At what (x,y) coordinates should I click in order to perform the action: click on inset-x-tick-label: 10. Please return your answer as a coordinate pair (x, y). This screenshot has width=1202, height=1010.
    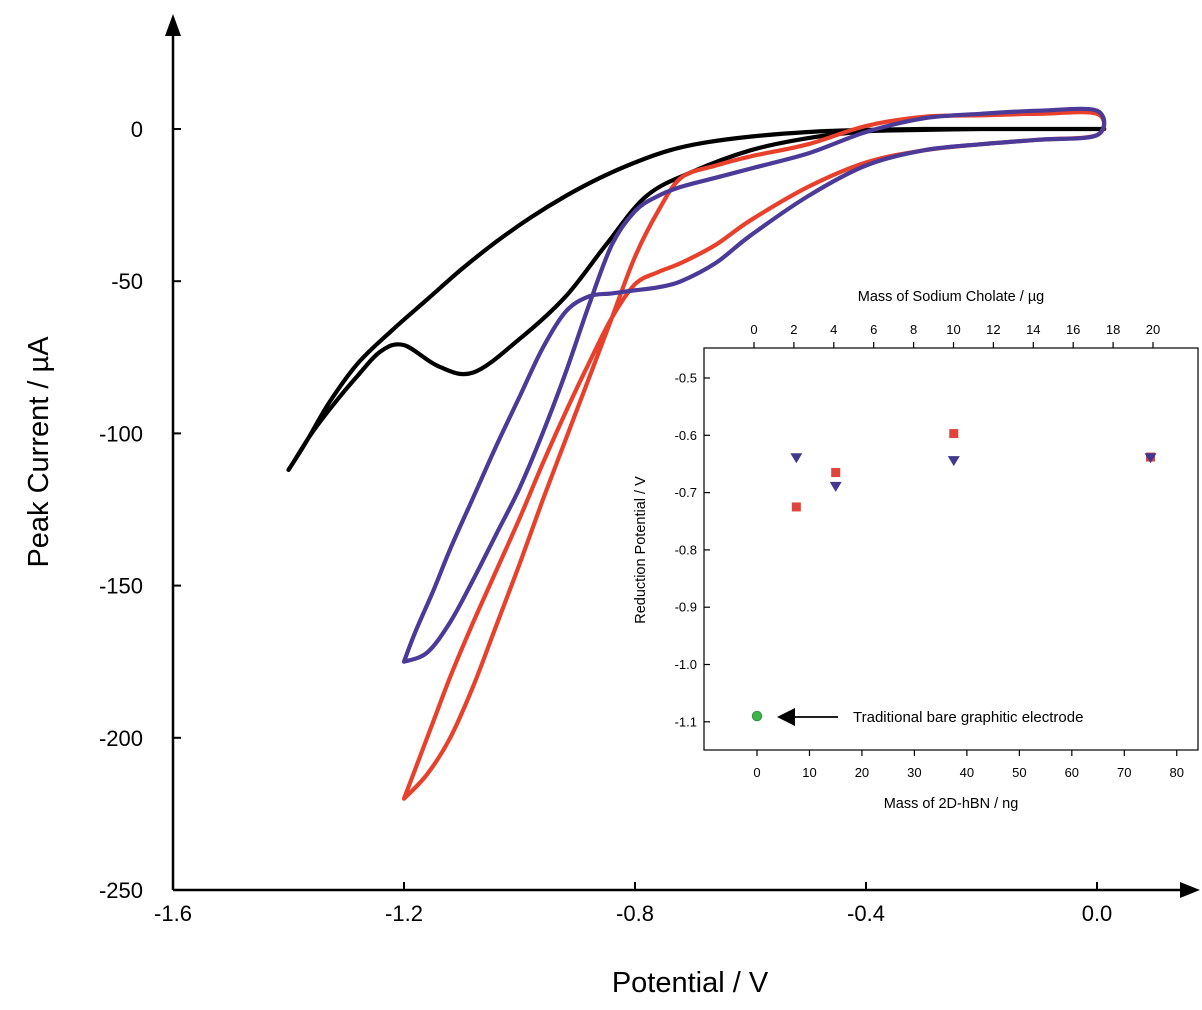
    Looking at the image, I should click on (809, 772).